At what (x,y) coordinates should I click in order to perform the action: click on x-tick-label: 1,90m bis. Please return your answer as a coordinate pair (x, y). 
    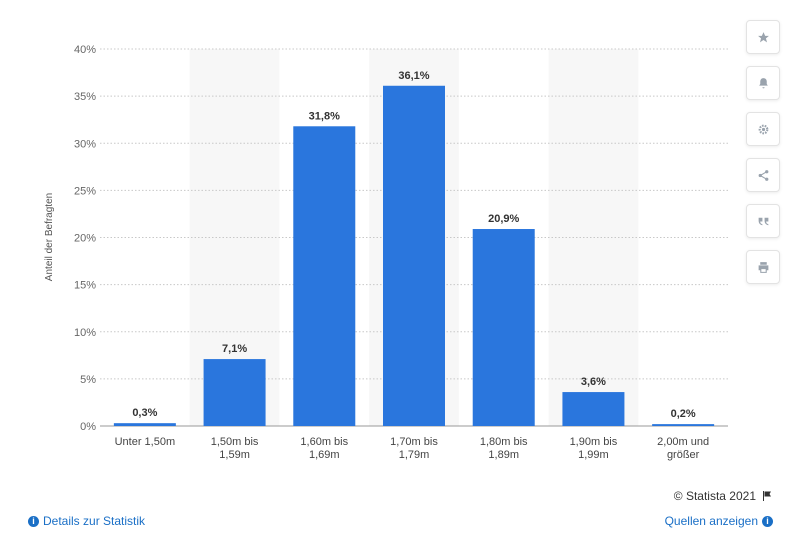
    Looking at the image, I should click on (594, 442).